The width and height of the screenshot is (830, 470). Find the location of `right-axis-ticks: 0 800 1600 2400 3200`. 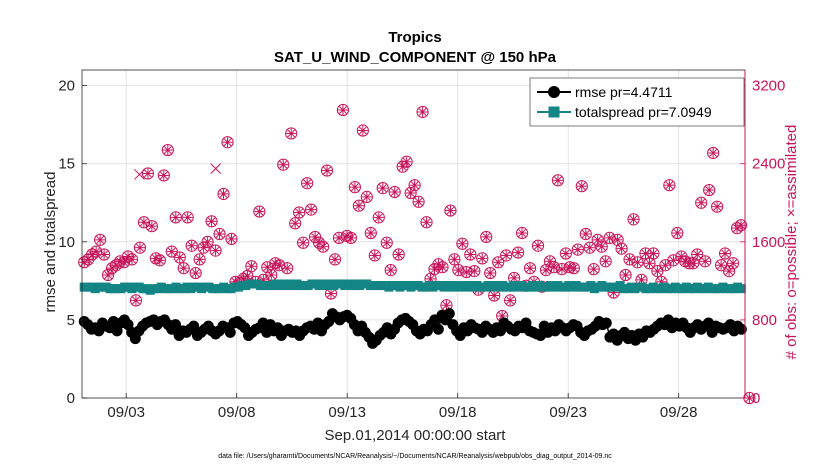

right-axis-ticks: 0 800 1600 2400 3200 is located at coordinates (762, 242).